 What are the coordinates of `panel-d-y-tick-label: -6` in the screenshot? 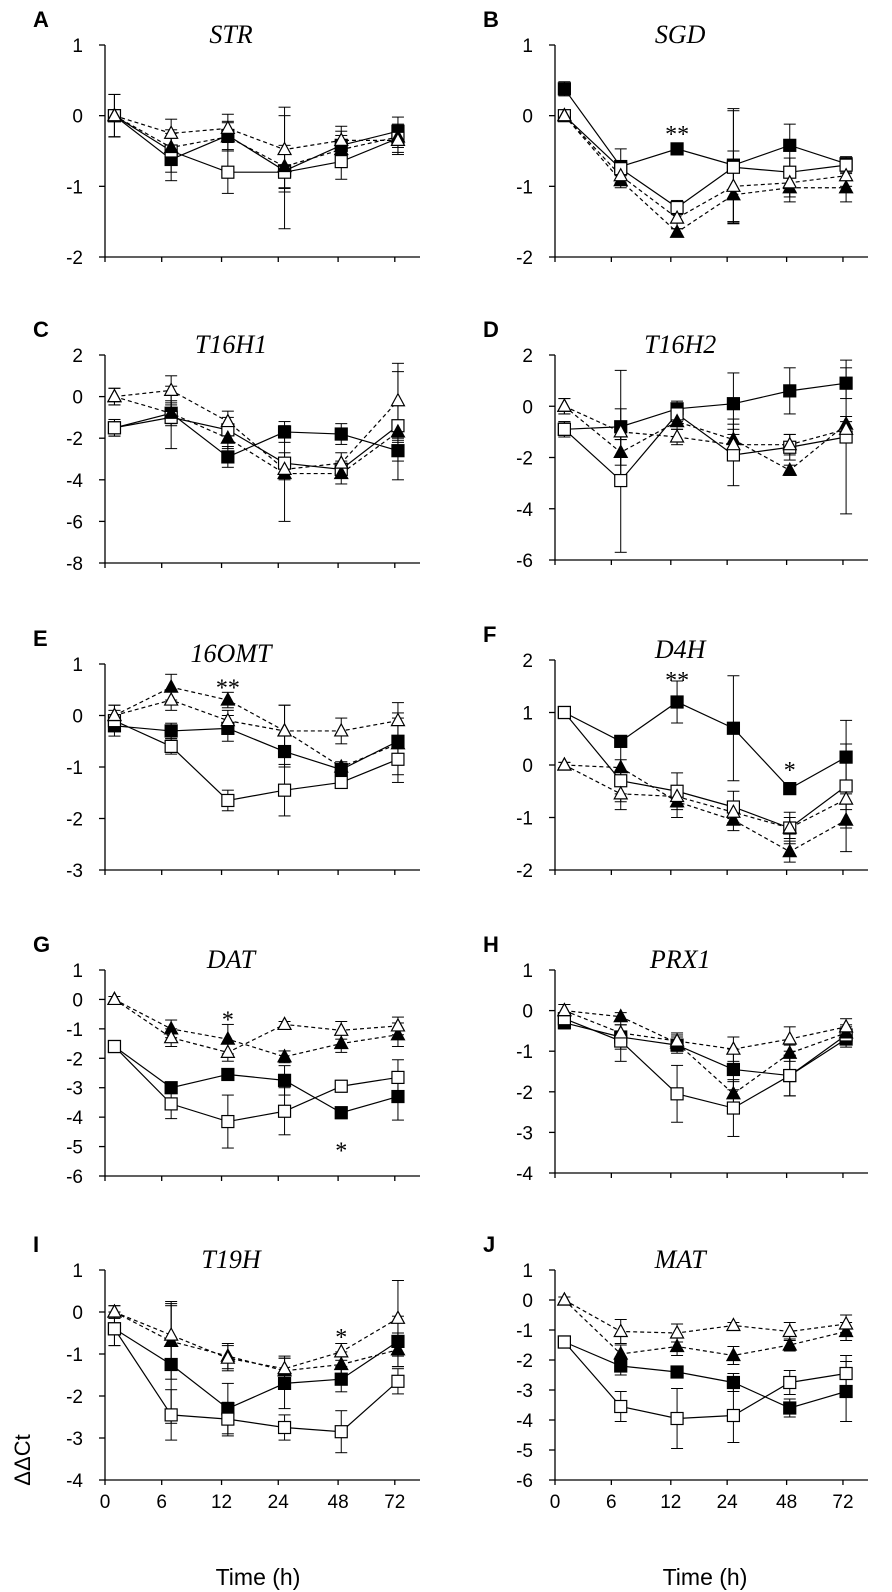 It's located at (524, 561).